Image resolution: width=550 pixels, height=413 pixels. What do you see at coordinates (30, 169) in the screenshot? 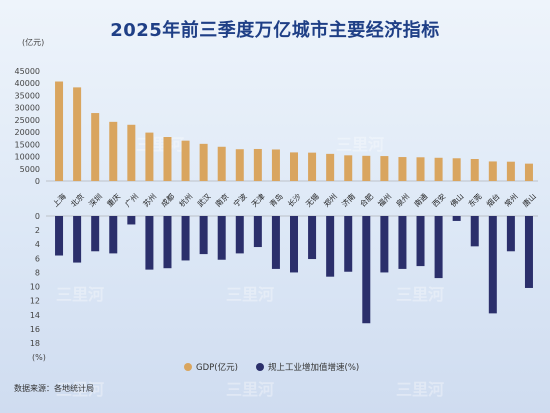
I see `gdp-tick-label: 5000` at bounding box center [30, 169].